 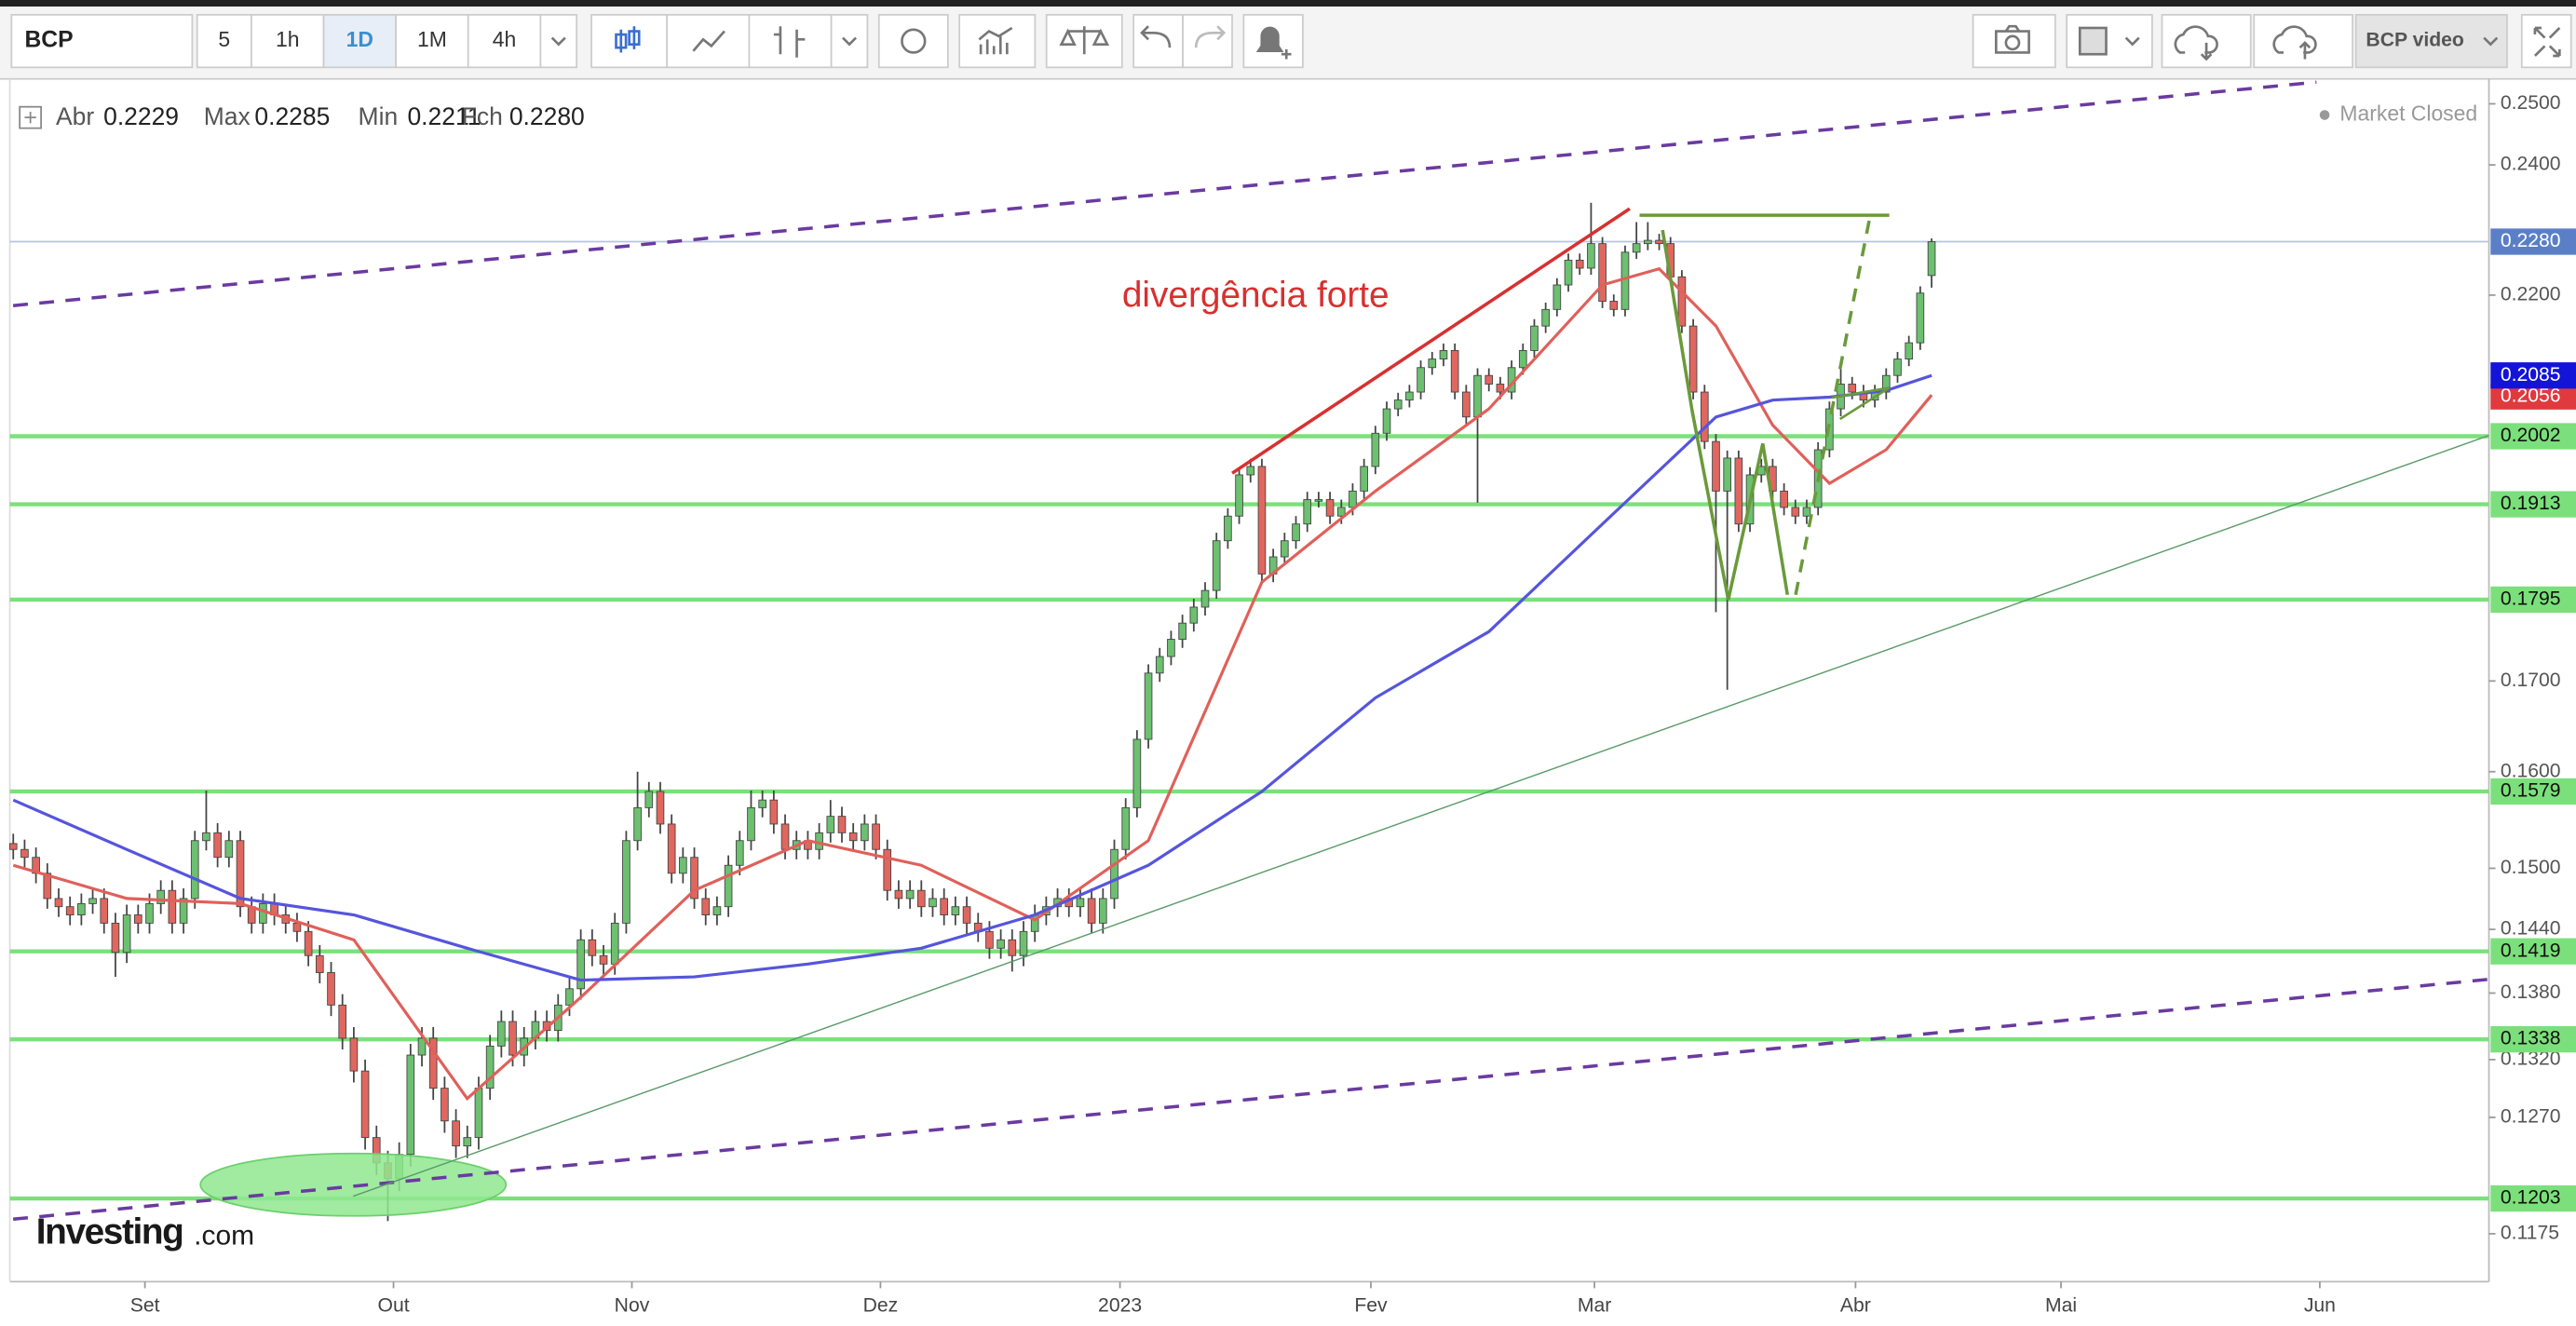 What do you see at coordinates (1594, 1305) in the screenshot?
I see `x-tick-label: Mar` at bounding box center [1594, 1305].